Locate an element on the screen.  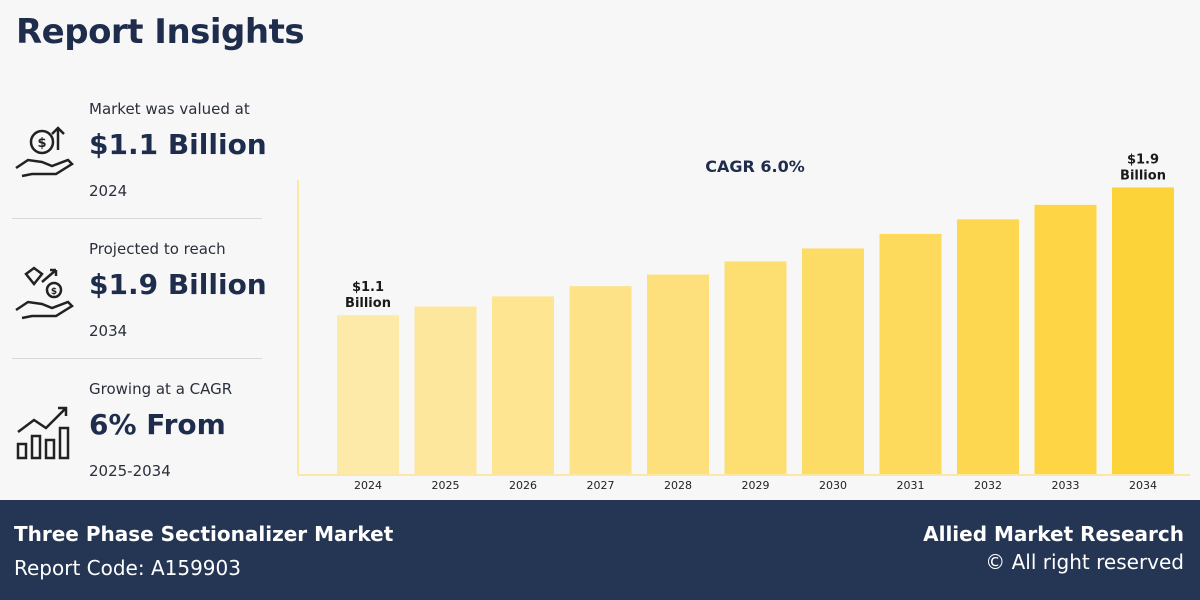
stat-market-value: $ Market was valued at $1.1 Billion 2024 is located at coordinates (139, 158).